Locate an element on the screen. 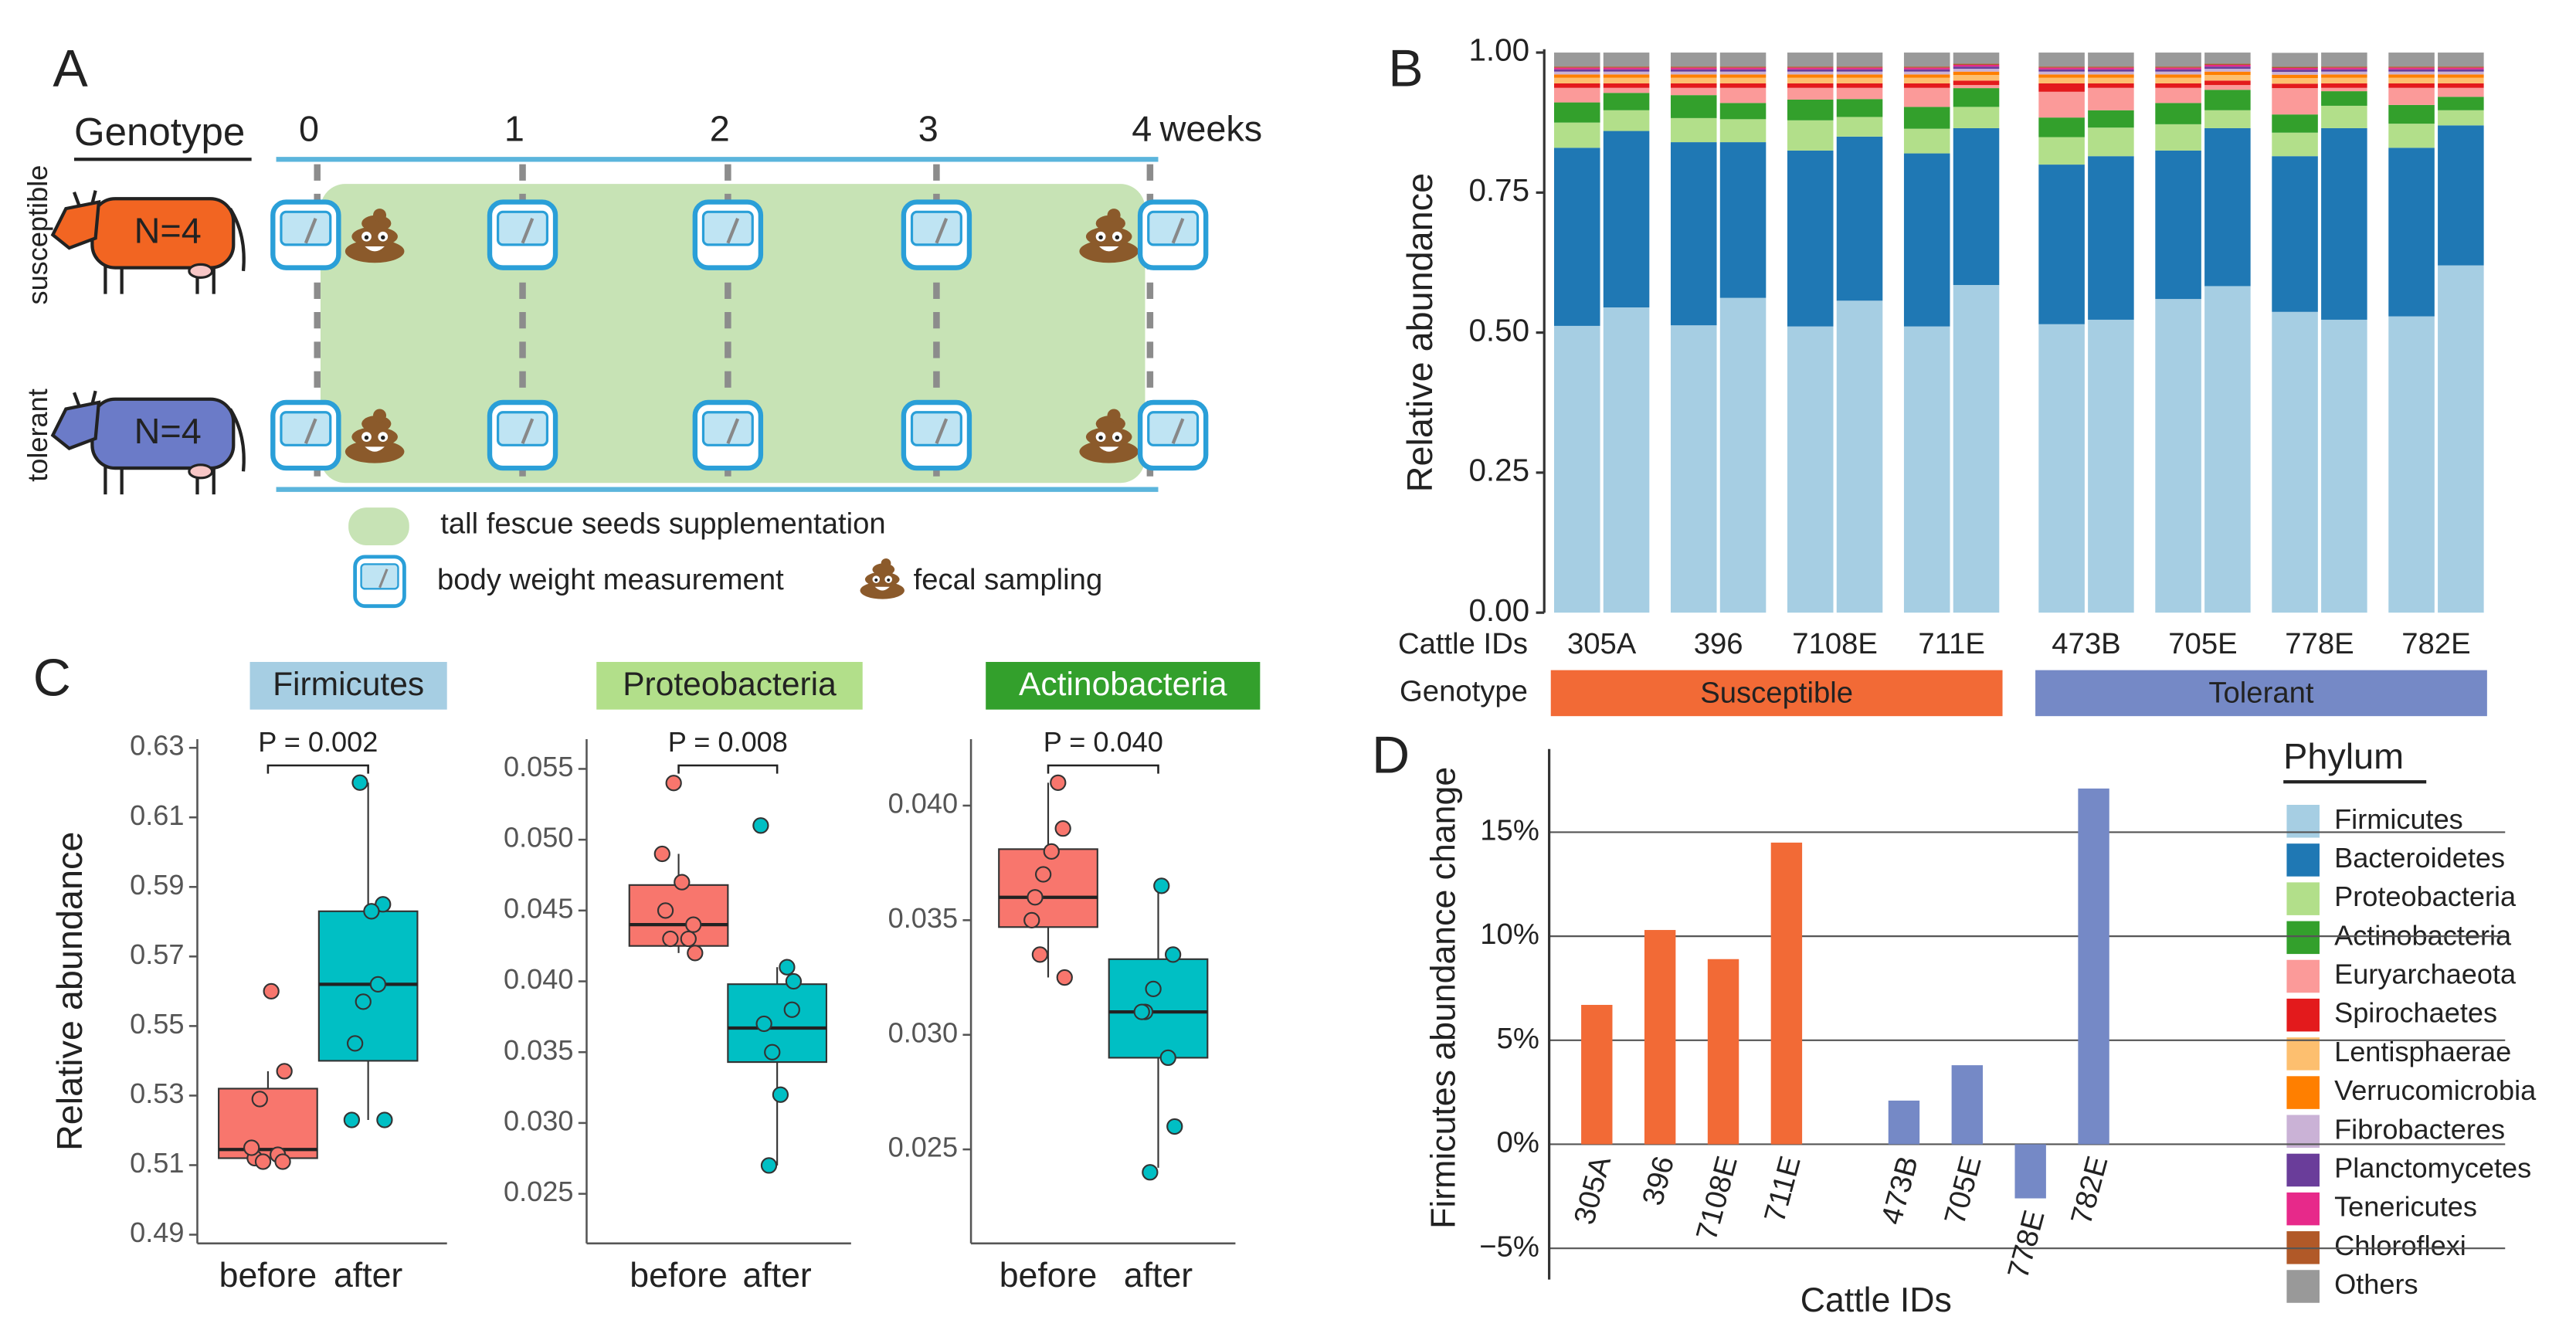 This screenshot has height=1337, width=2576. cow-head is located at coordinates (75, 425).